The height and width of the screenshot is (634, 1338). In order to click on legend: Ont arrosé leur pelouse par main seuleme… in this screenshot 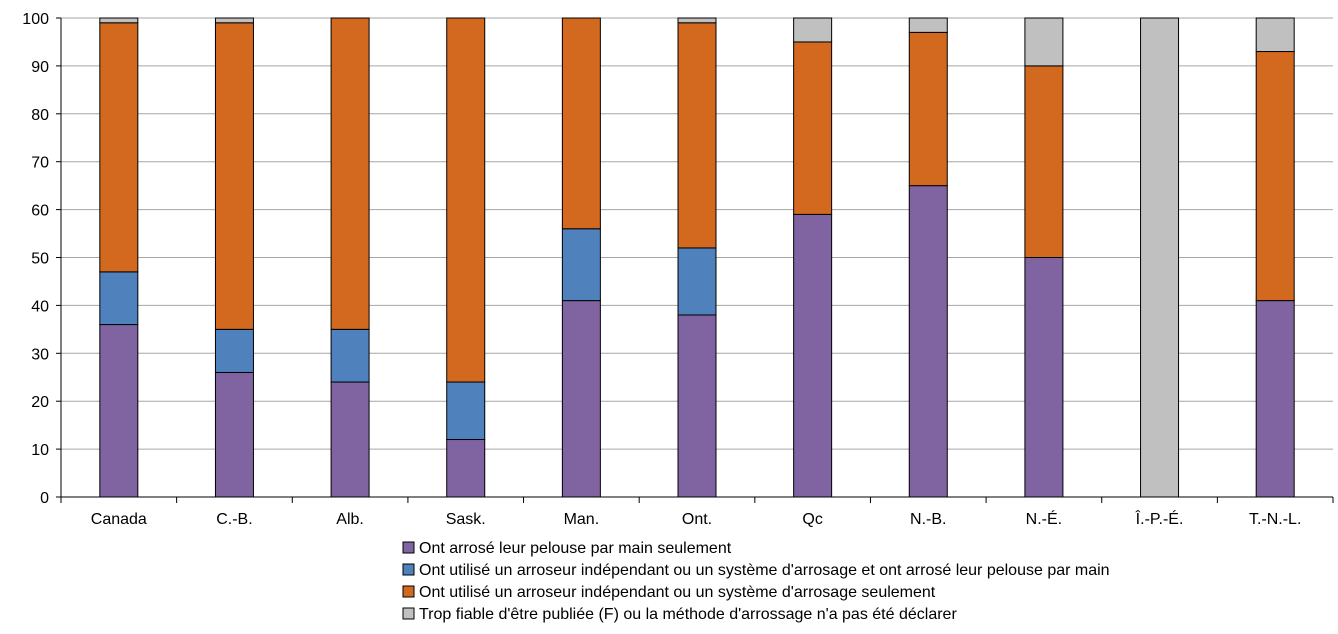, I will do `click(756, 581)`.